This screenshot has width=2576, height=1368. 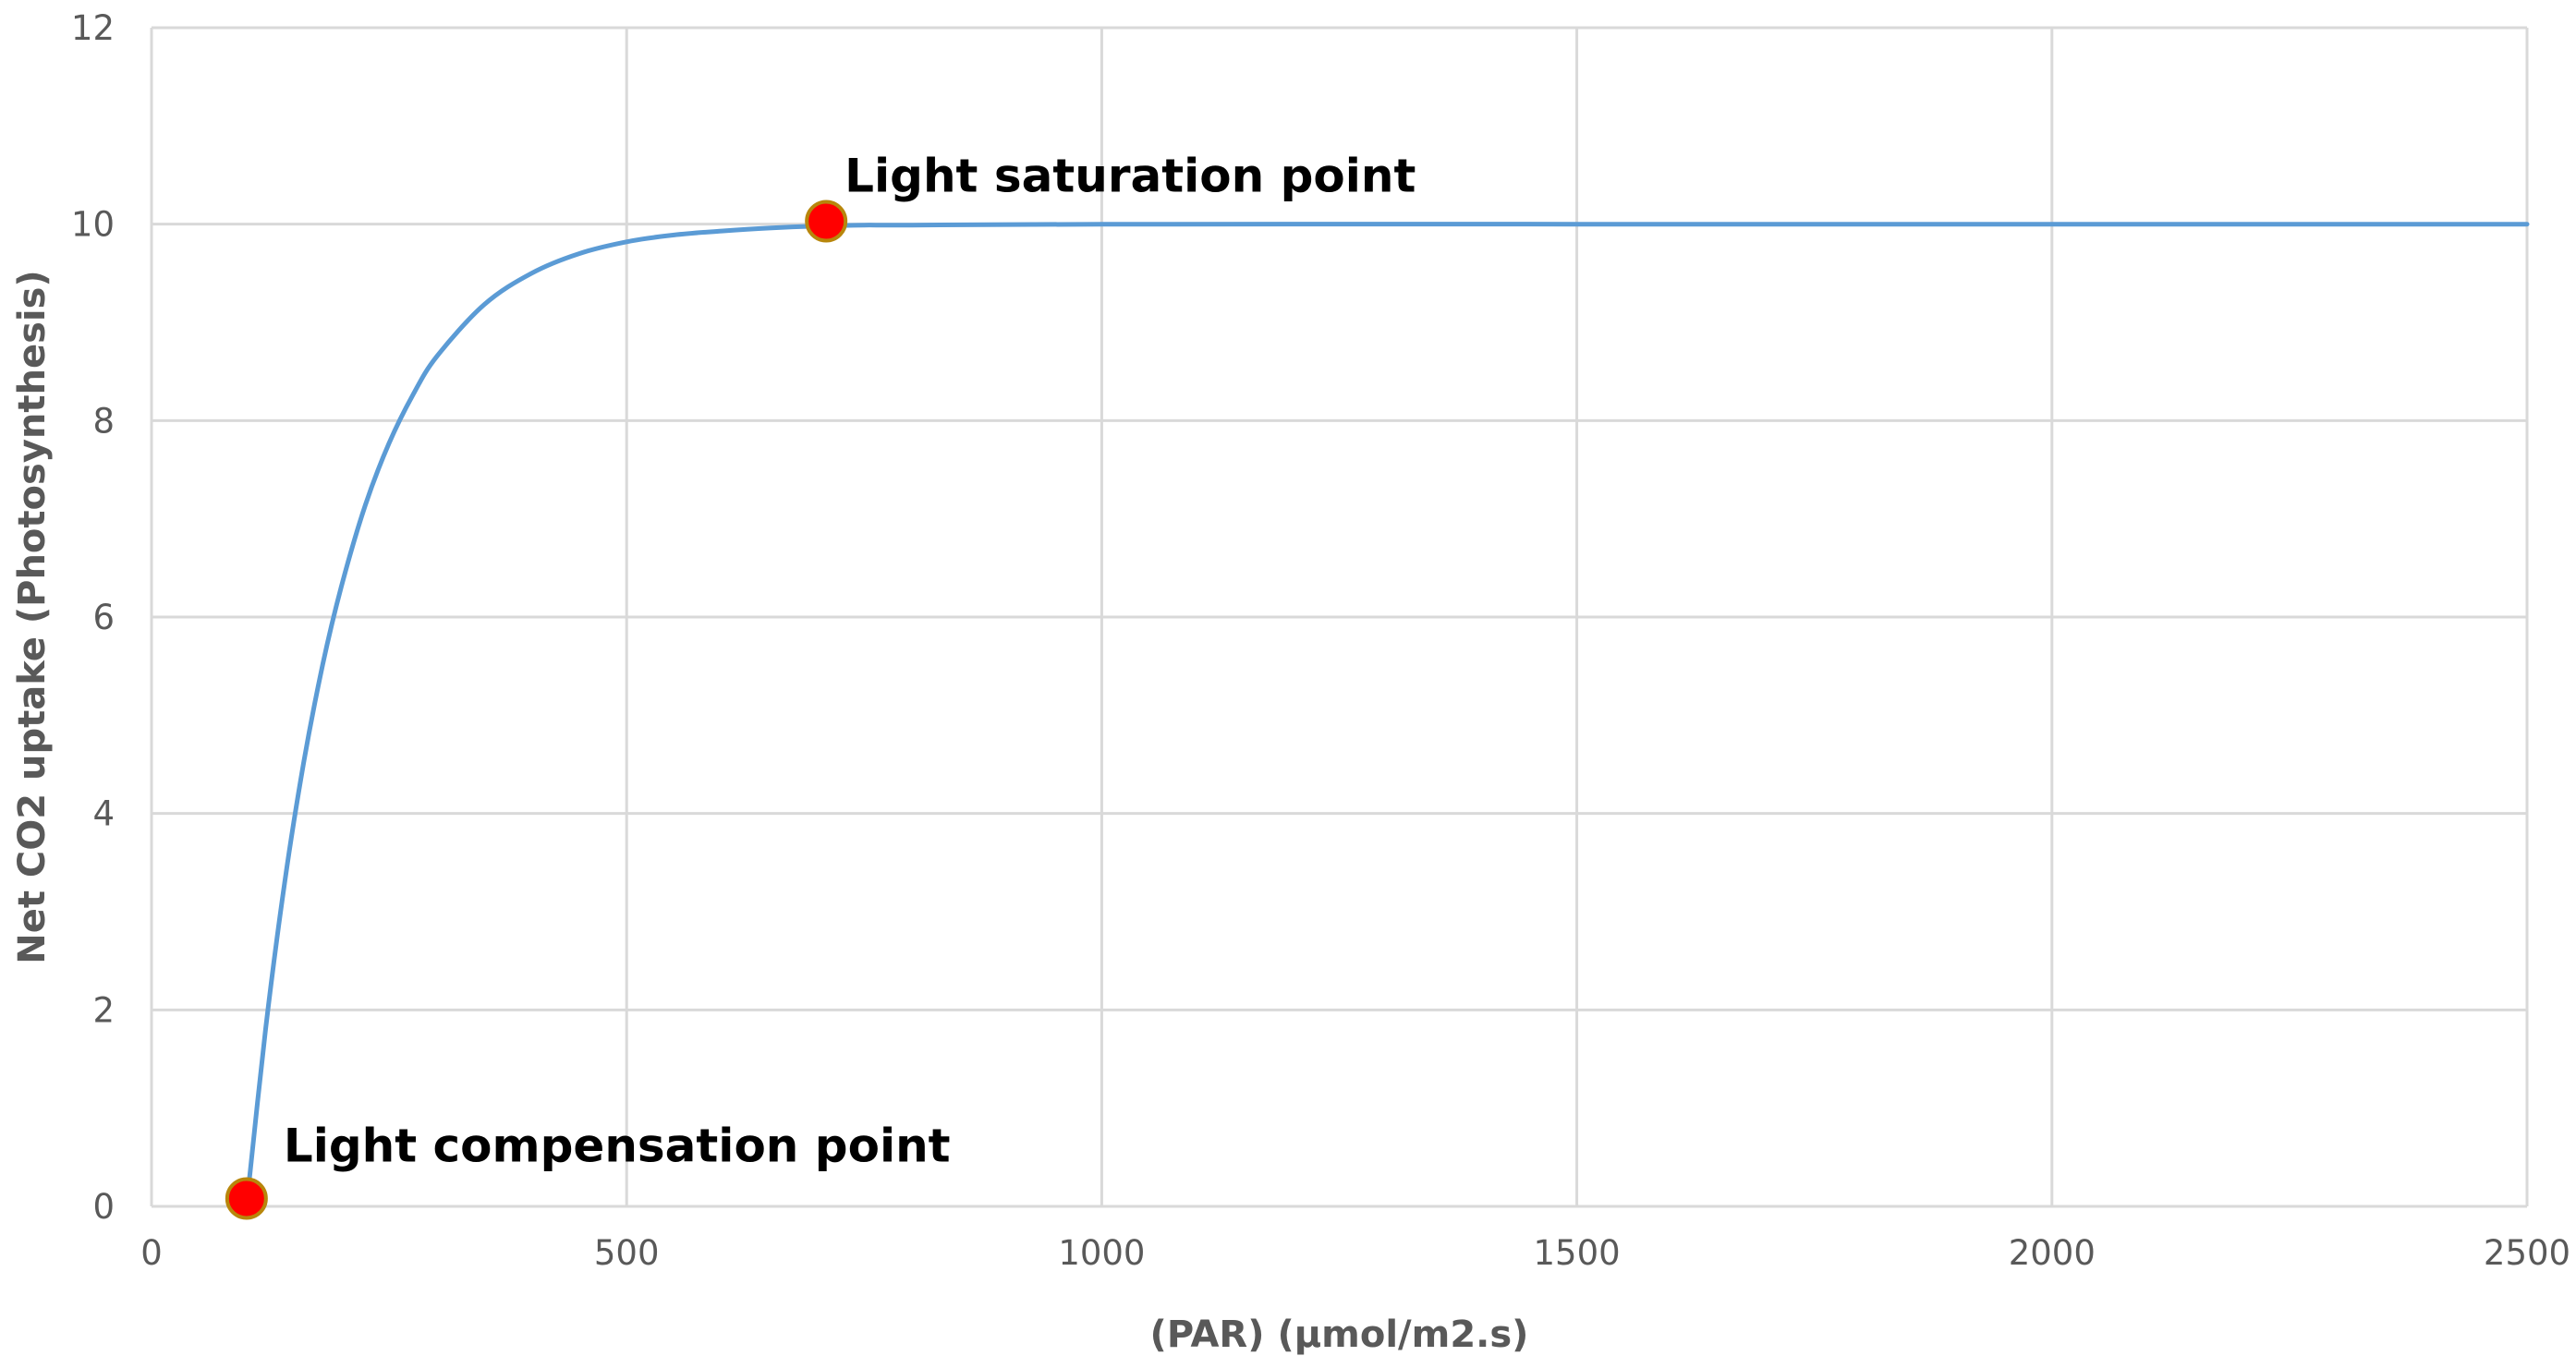 I want to click on x-tick-label: 0, so click(x=151, y=1253).